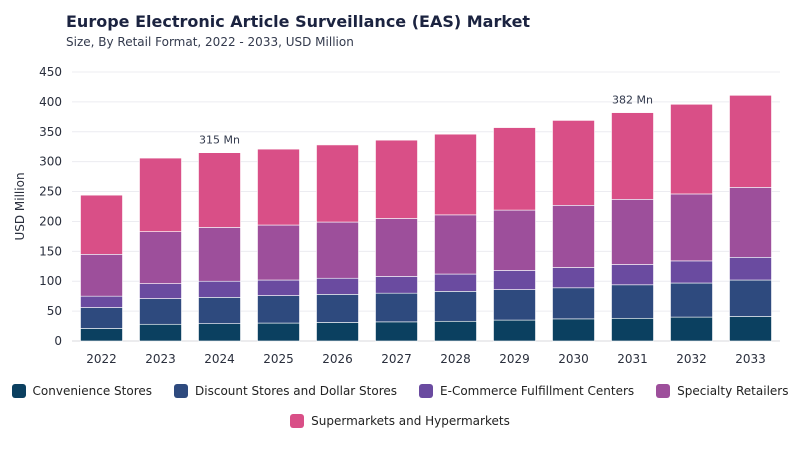 The width and height of the screenshot is (800, 450). I want to click on legend-row: Supermarkets and Hypermarkets, so click(400, 421).